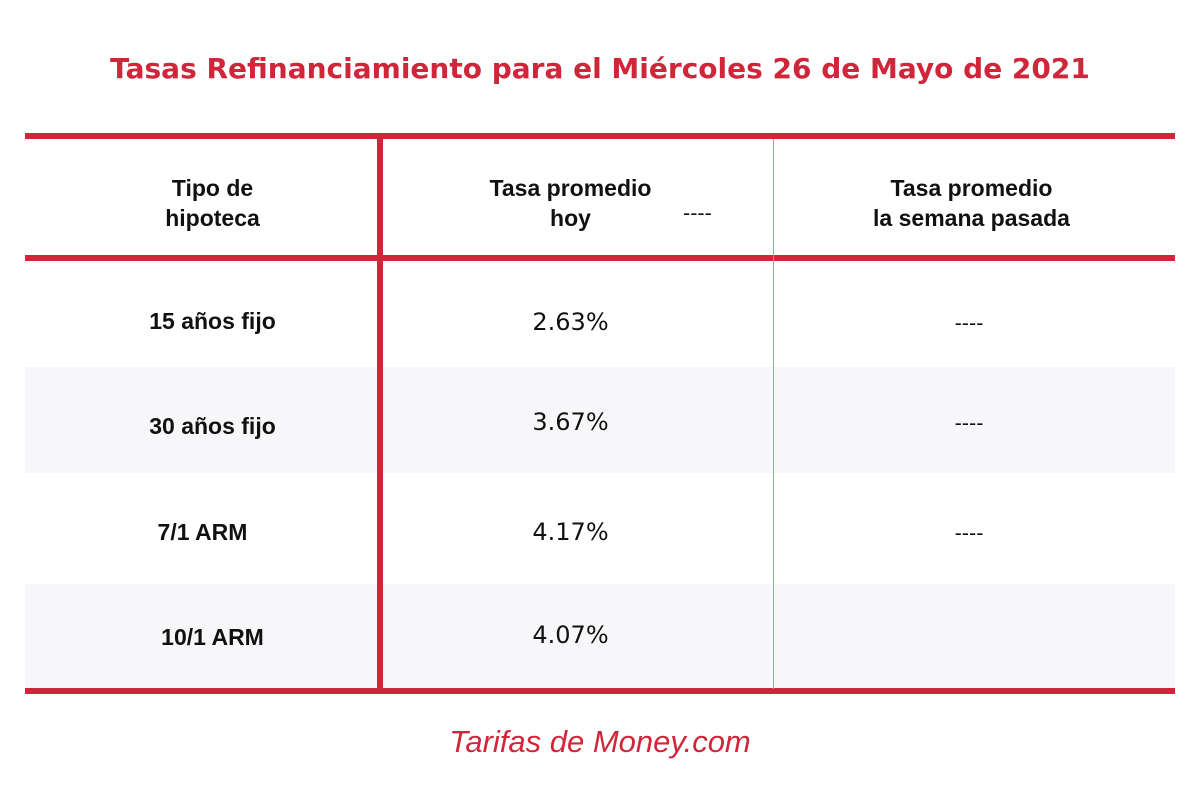  Describe the element at coordinates (212, 188) in the screenshot. I see `header-text: Tipo de` at that location.